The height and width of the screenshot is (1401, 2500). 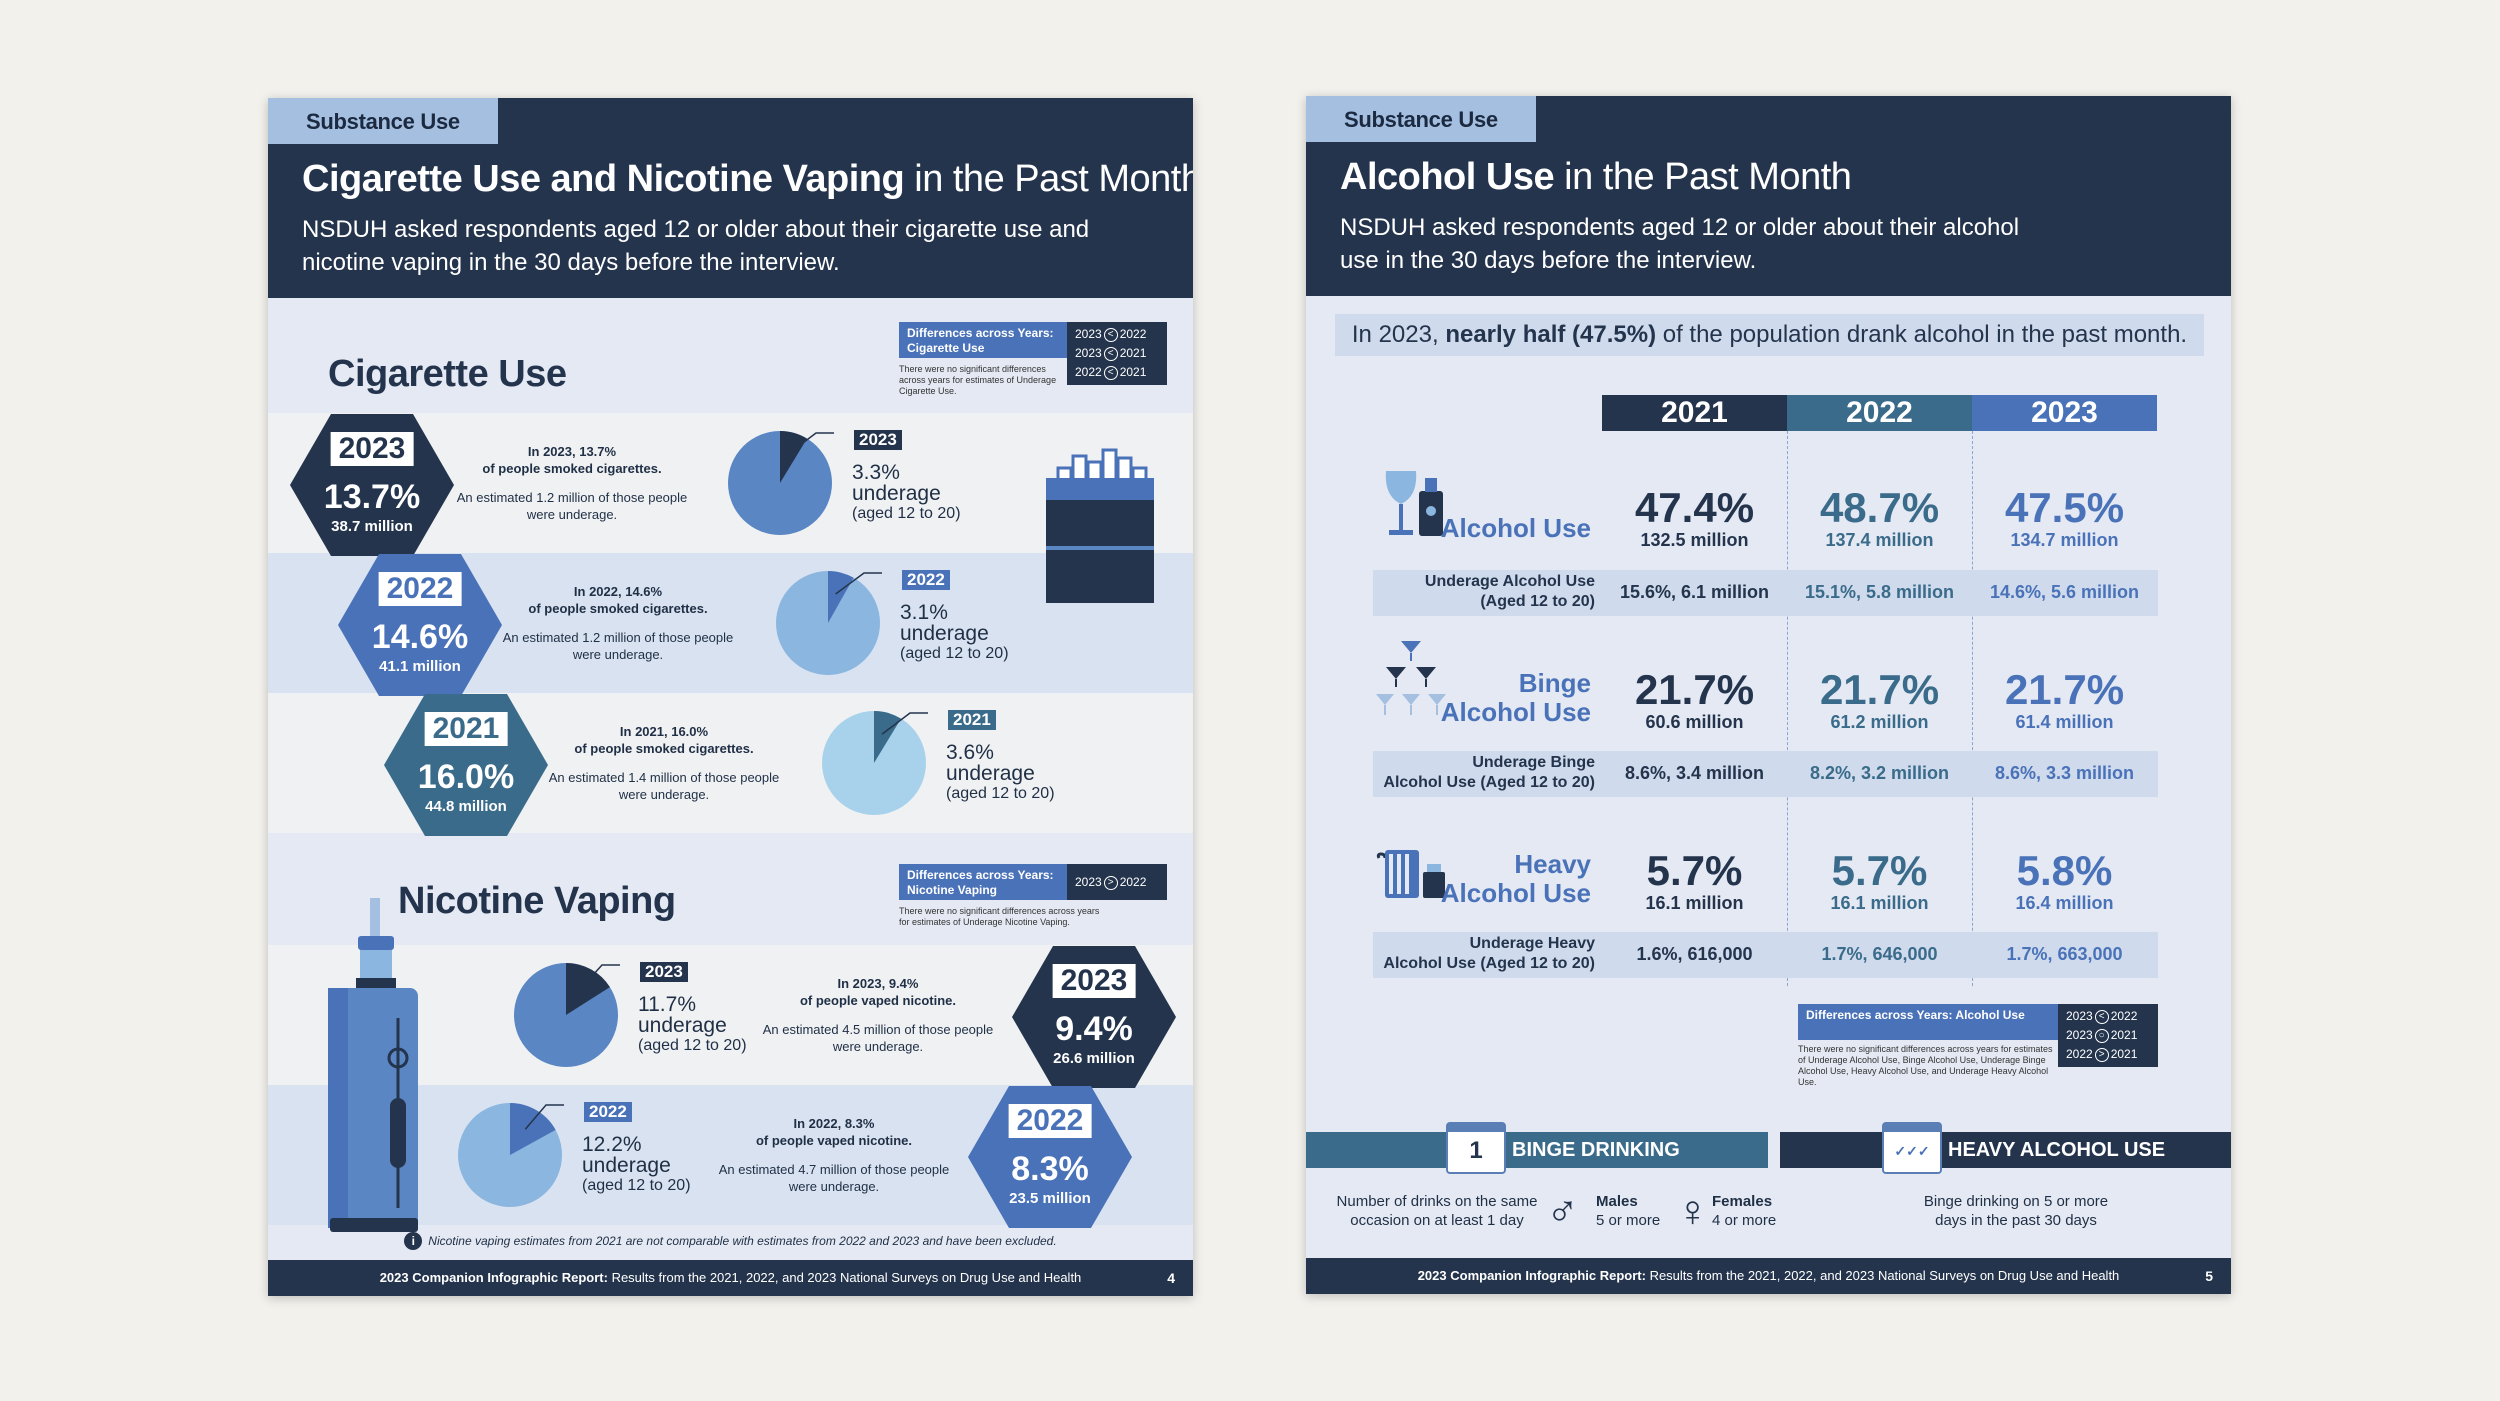 What do you see at coordinates (972, 720) in the screenshot?
I see `pie-year: 2021` at bounding box center [972, 720].